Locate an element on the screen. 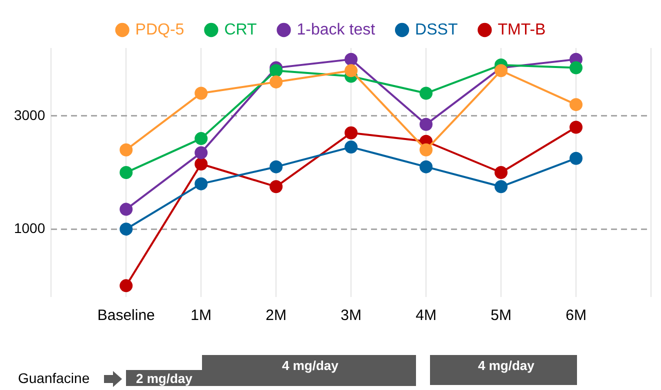 This screenshot has height=390, width=661. legend-label: TMT-B is located at coordinates (522, 29).